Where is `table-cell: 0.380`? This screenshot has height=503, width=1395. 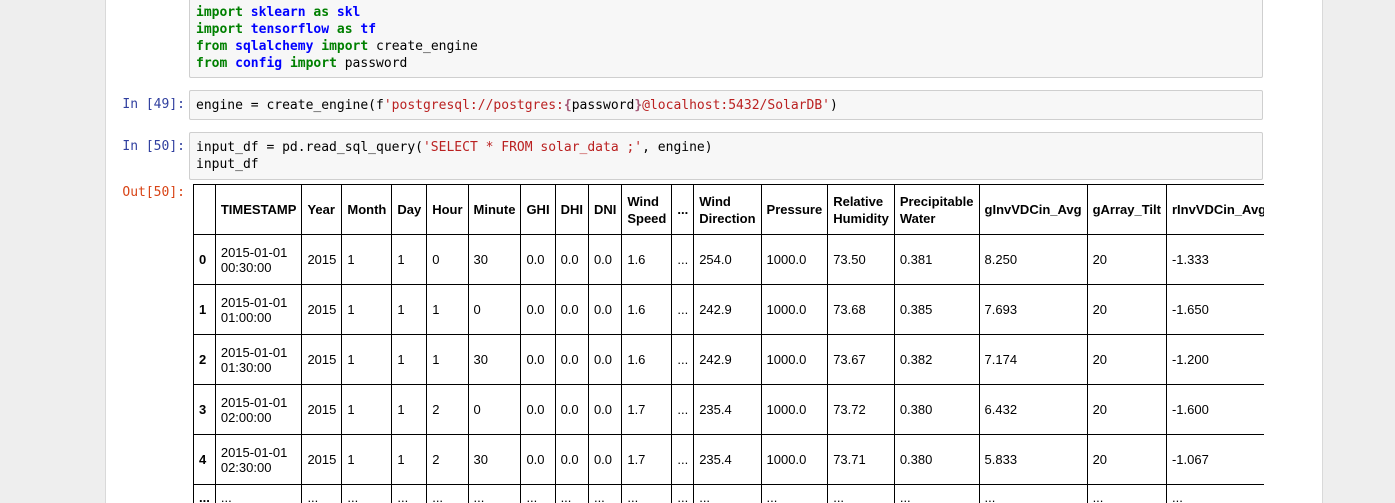
table-cell: 0.380 is located at coordinates (936, 409).